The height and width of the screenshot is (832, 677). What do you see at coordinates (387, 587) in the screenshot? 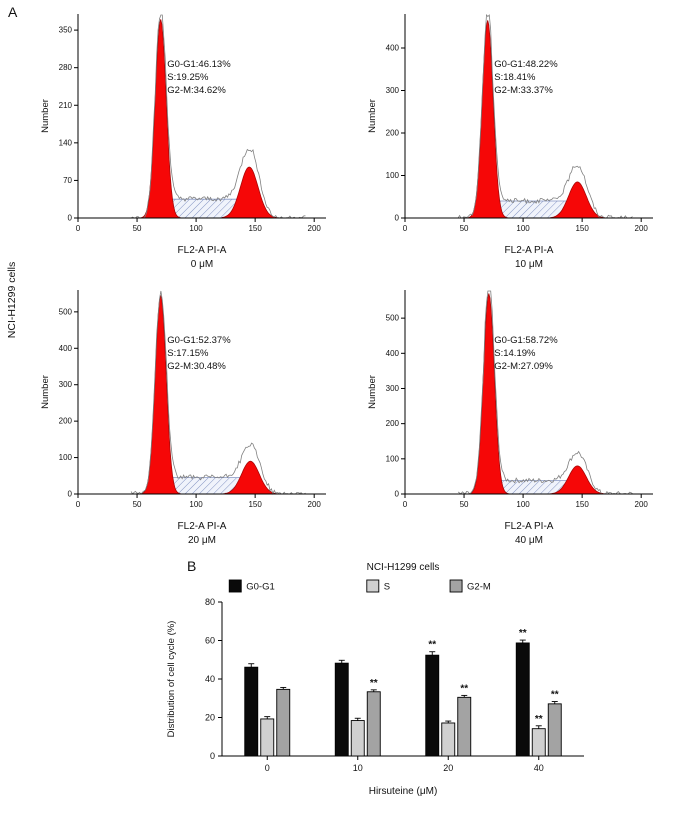
I see `legend-label: S` at bounding box center [387, 587].